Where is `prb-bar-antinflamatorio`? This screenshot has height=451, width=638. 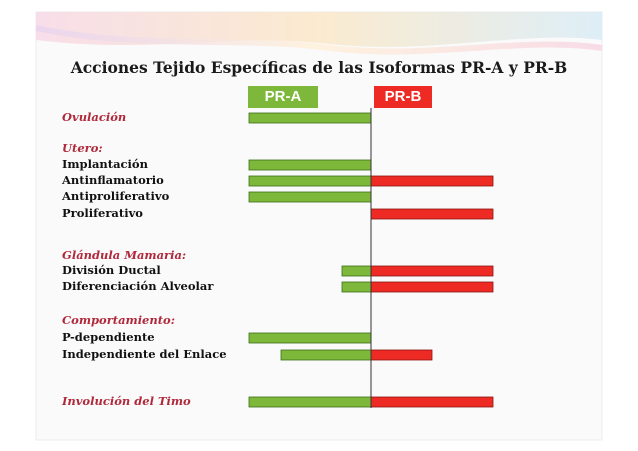 prb-bar-antinflamatorio is located at coordinates (432, 181).